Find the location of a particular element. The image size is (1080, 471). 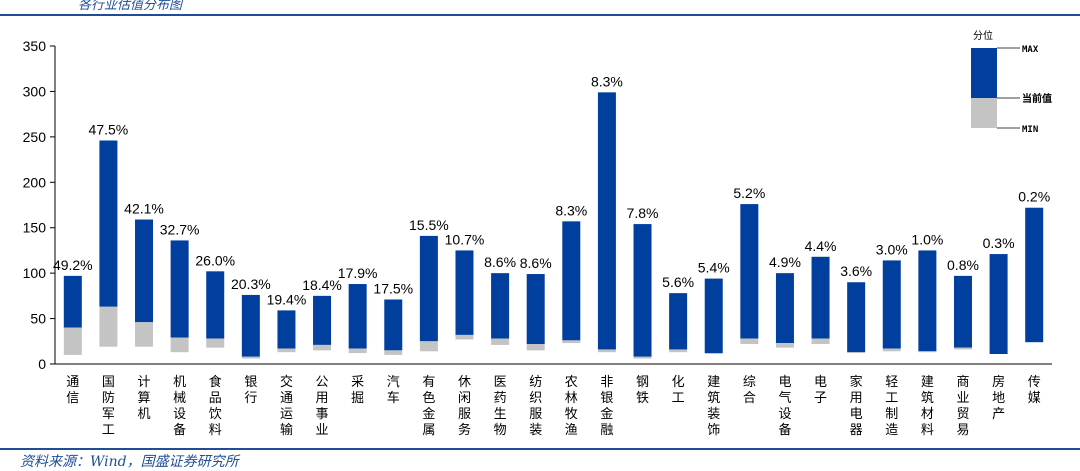

category-label-char: 机 is located at coordinates (179, 382).